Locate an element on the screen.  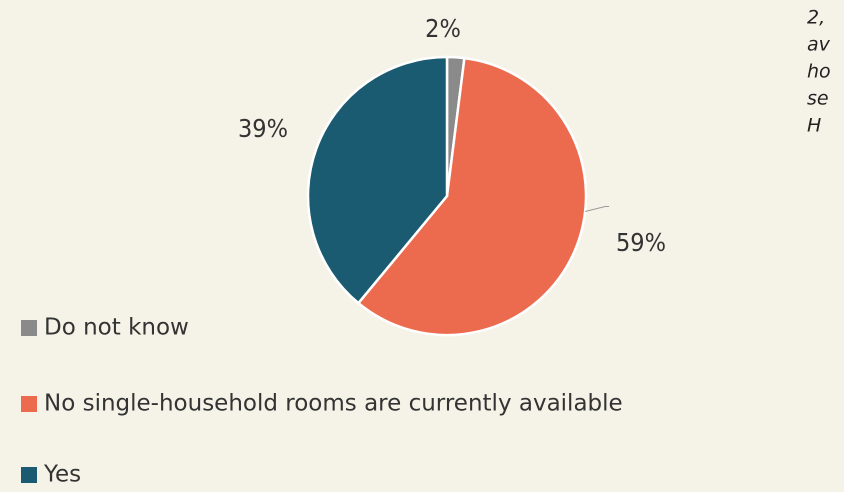
annotation-line: ho is located at coordinates (819, 72).